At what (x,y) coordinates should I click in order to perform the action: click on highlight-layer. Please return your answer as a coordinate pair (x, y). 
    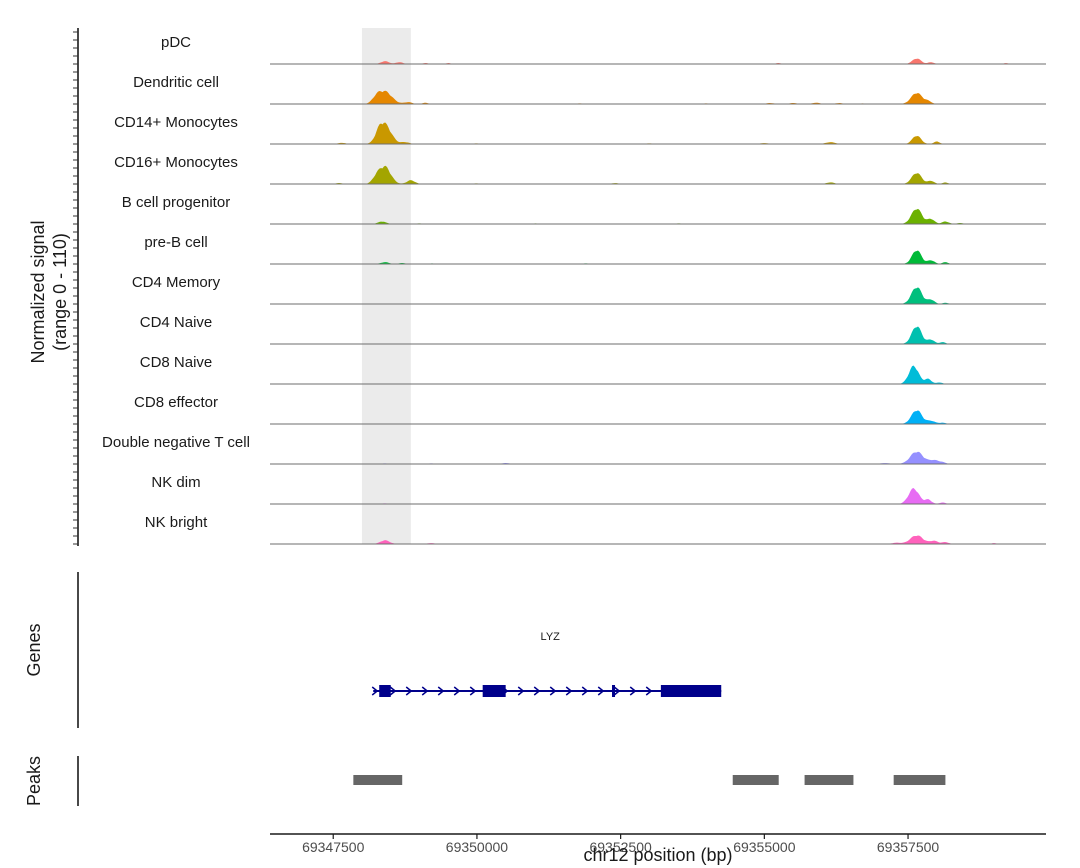
    Looking at the image, I should click on (386, 286).